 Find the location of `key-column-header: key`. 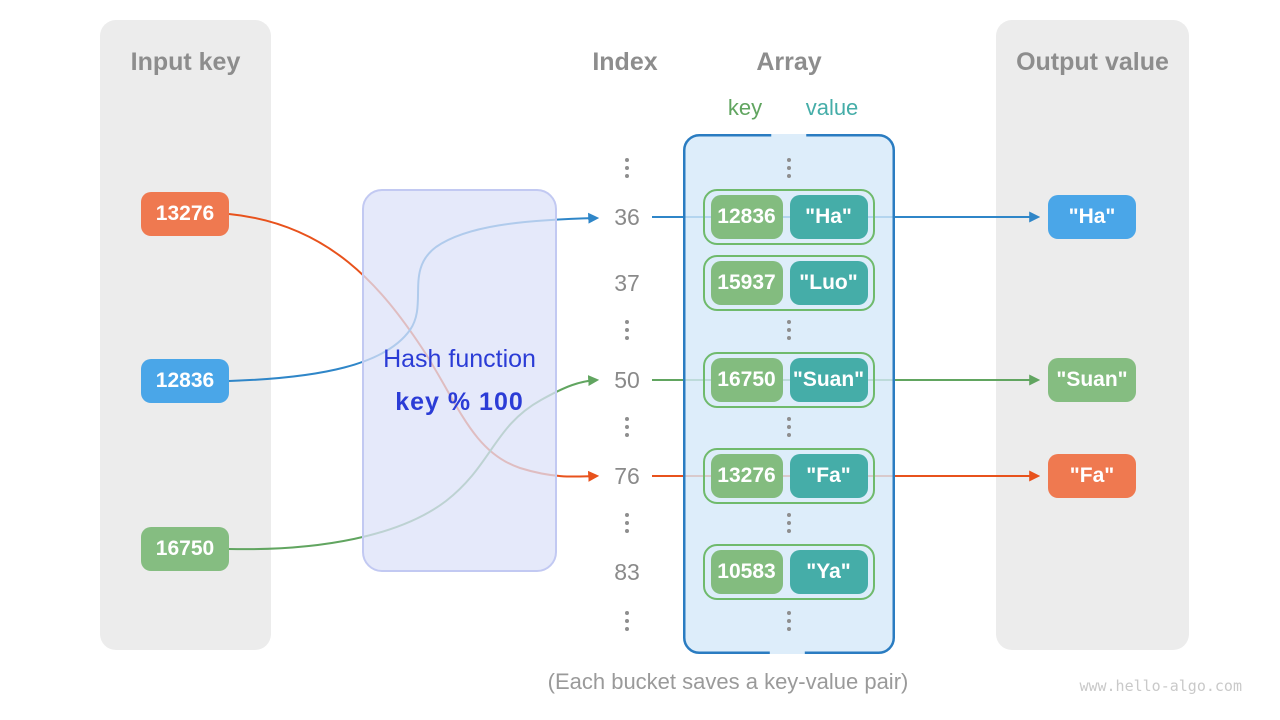

key-column-header: key is located at coordinates (745, 107).